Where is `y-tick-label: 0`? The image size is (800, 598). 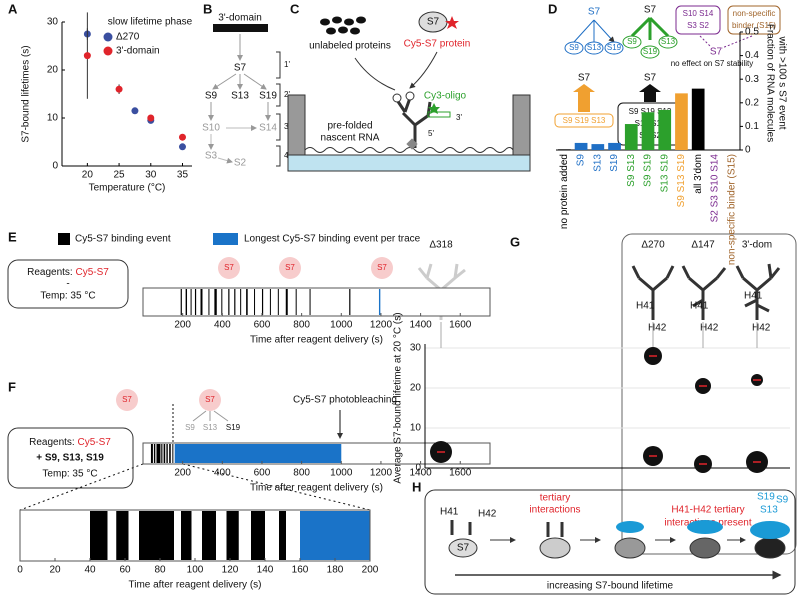
y-tick-label: 0 is located at coordinates (418, 468).